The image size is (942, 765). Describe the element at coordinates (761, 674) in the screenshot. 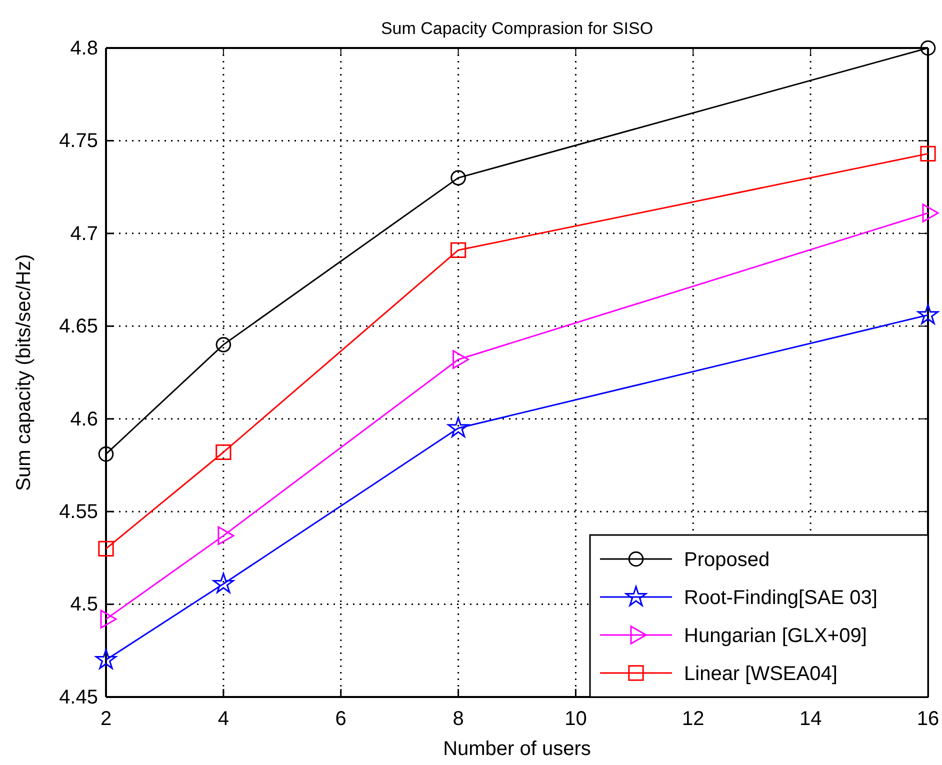

I see `legend-label: Linear [WSEA04]` at that location.